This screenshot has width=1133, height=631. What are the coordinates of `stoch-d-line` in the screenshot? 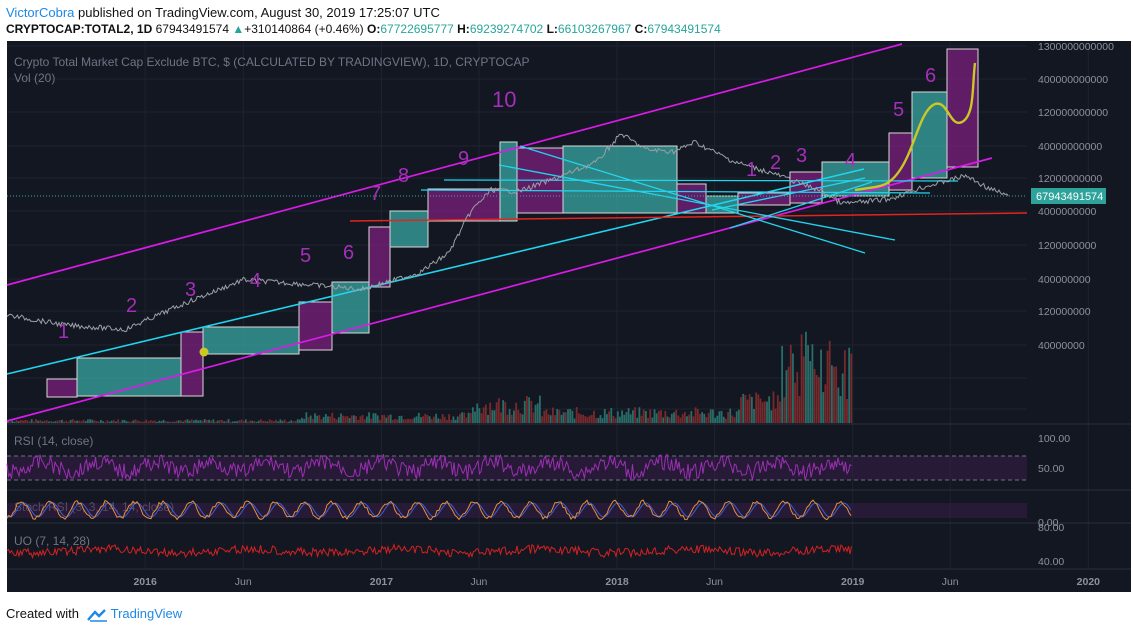 It's located at (429, 510).